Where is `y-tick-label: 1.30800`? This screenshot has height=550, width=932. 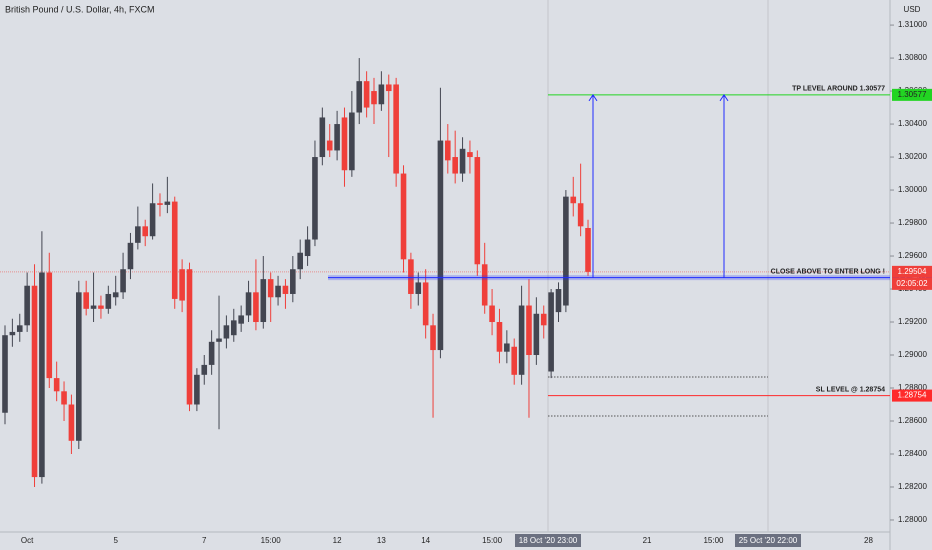 y-tick-label: 1.30800 is located at coordinates (912, 57).